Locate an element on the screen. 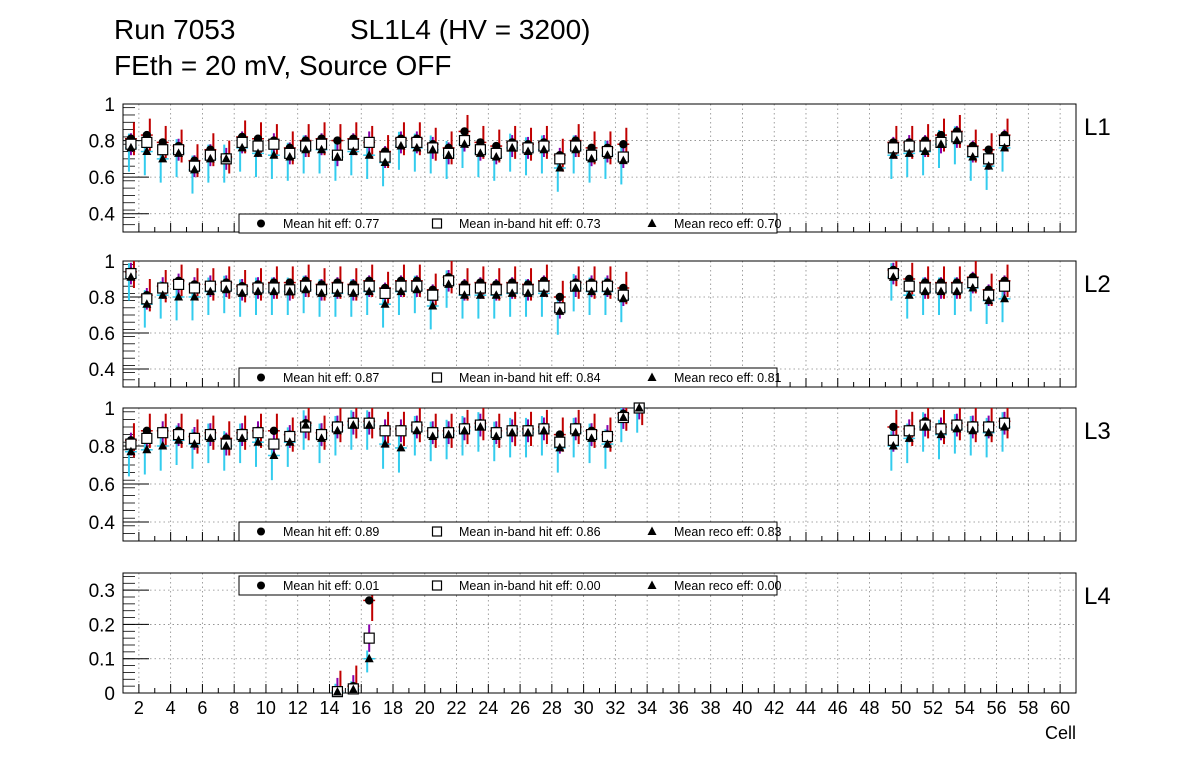 The width and height of the screenshot is (1196, 772). layer-label: L2 is located at coordinates (1097, 284).